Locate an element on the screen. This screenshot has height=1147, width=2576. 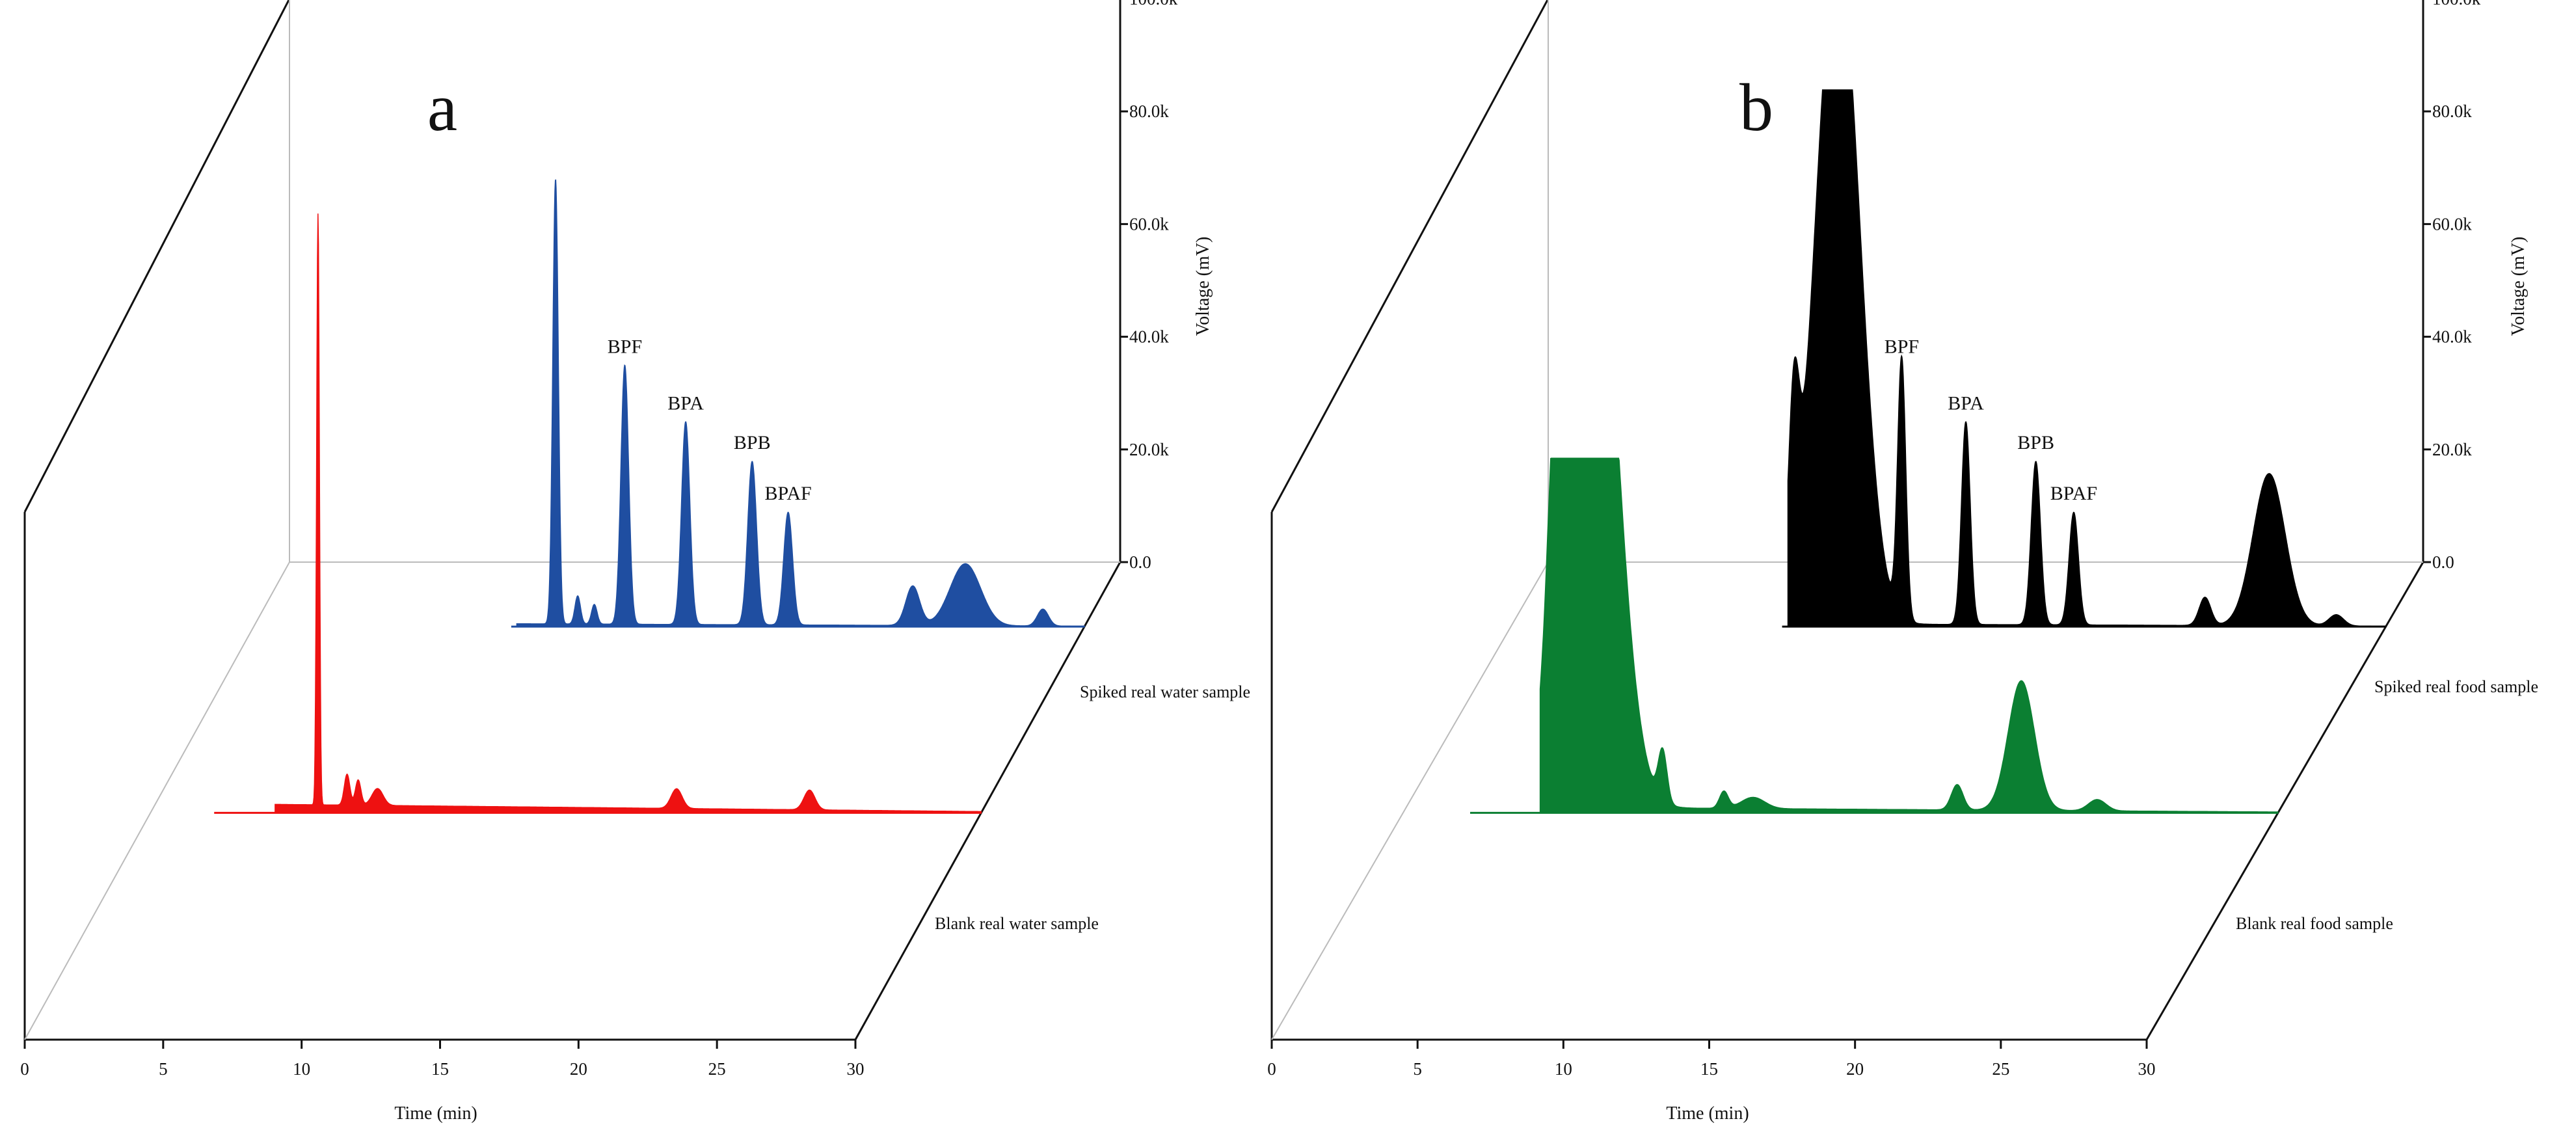
panel-b-y-axis: 0.0 20.0k 40.0k 60.0k 80.0k 100.0k is located at coordinates (2452, 286).